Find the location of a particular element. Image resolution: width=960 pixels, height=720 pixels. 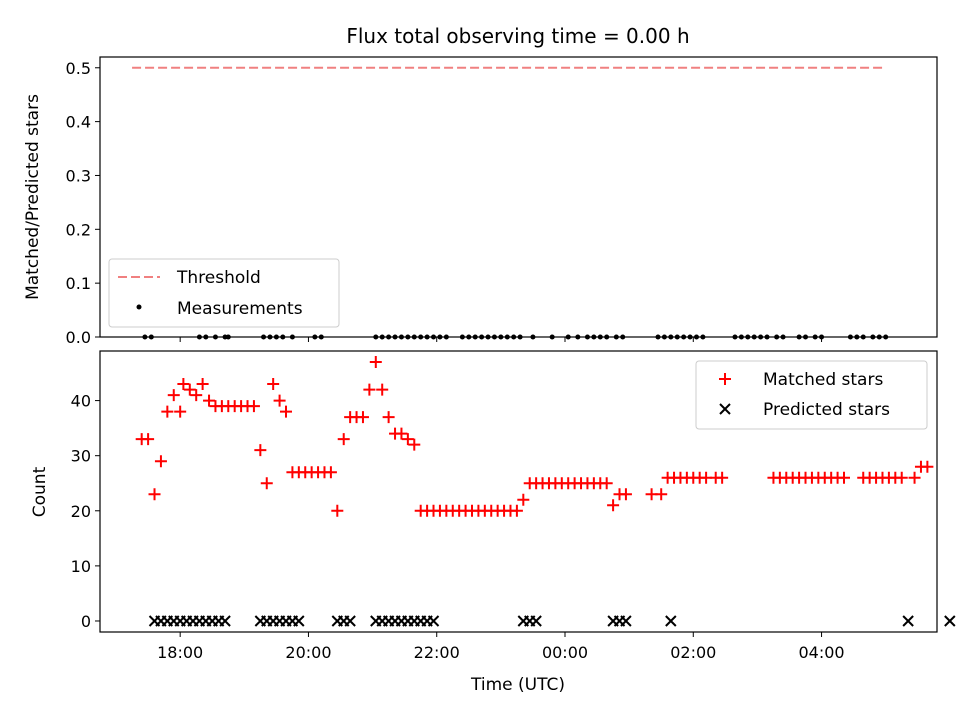

bottom-y-tick-label: 20 is located at coordinates (81, 511).